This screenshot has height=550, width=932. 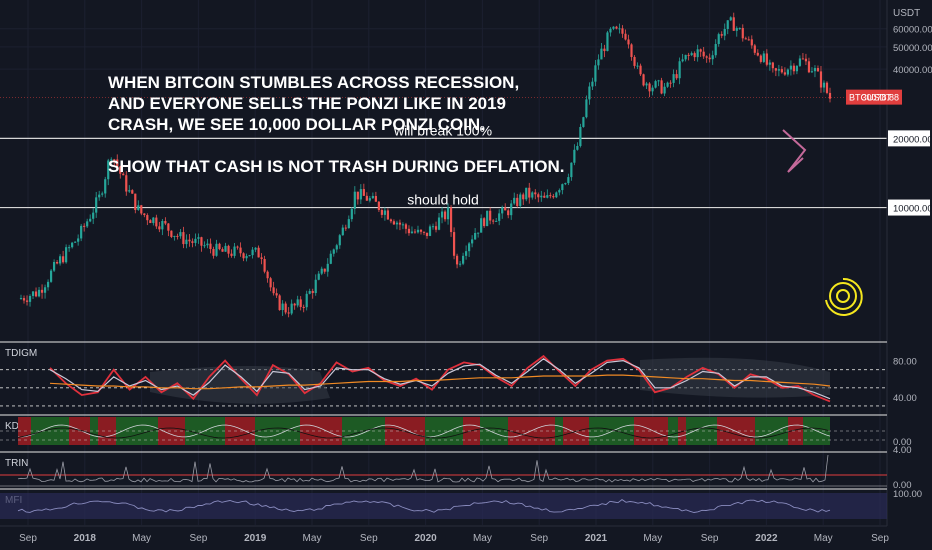 I want to click on indicator-tick-label: 80.00, so click(x=905, y=362).